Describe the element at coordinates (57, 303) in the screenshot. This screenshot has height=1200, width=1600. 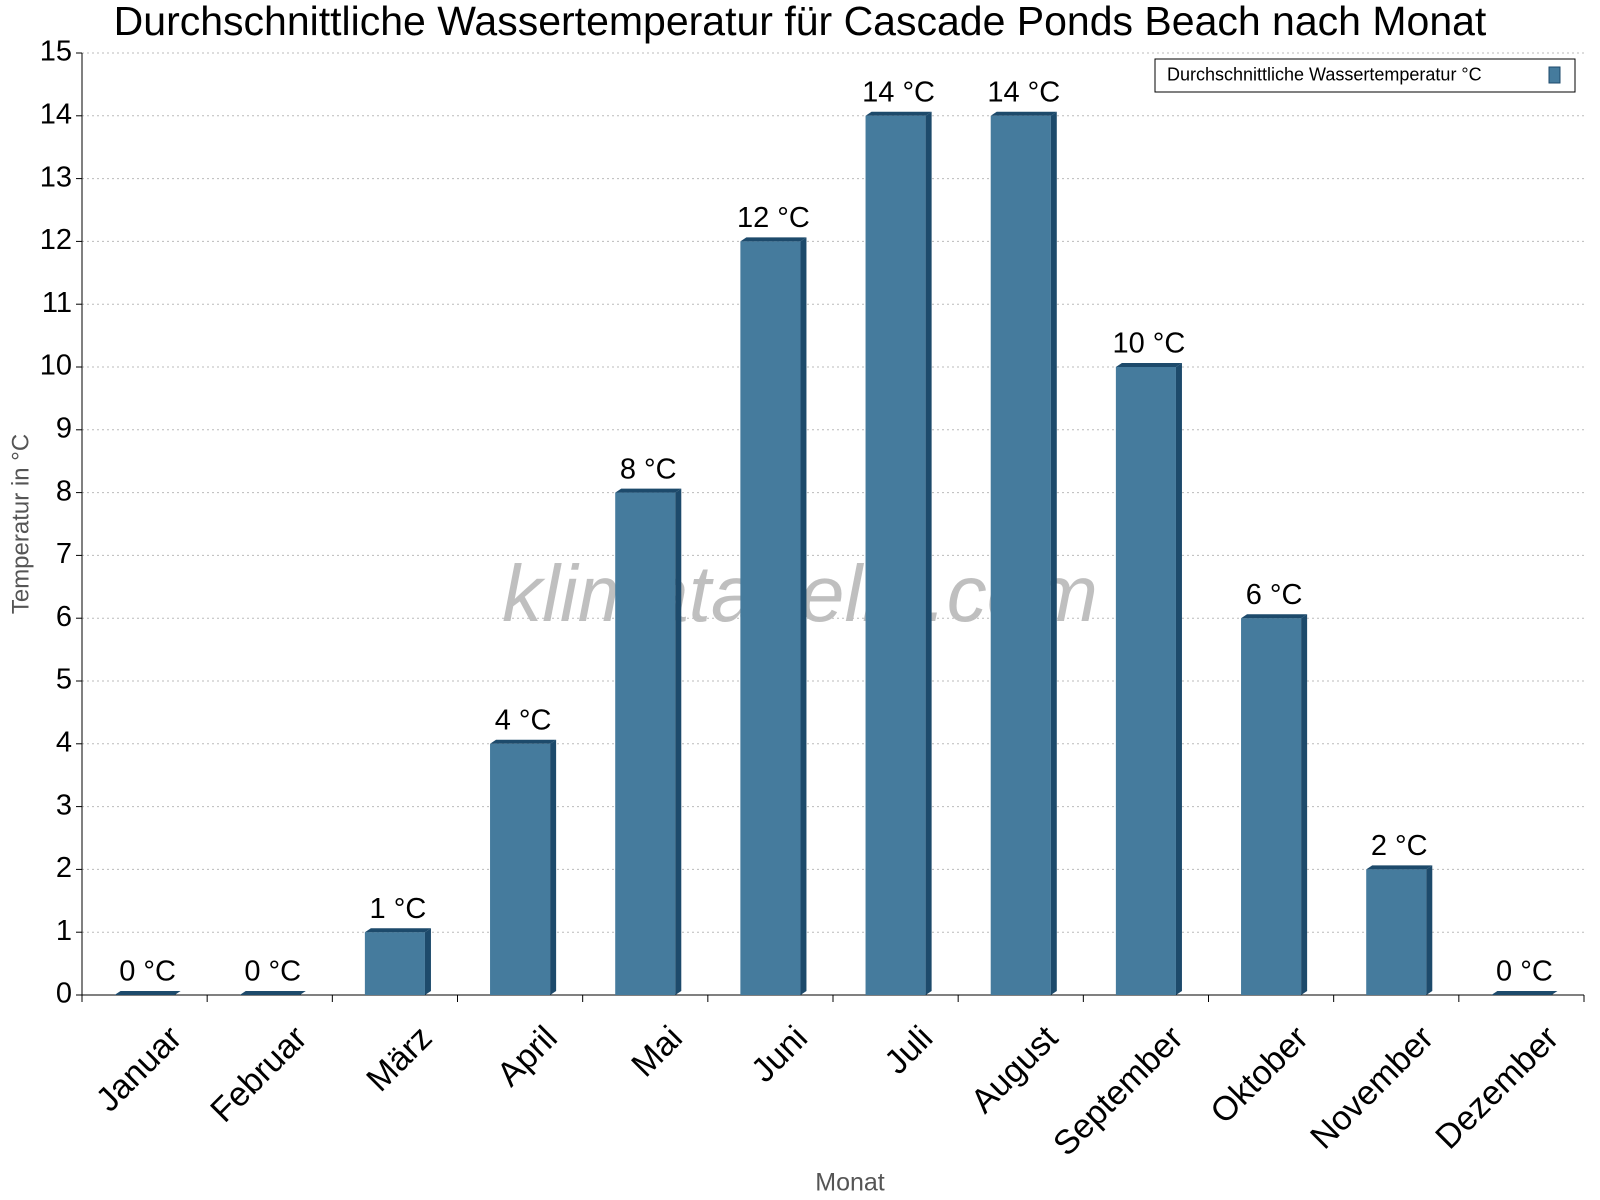
I see `y-tick-label: 11` at that location.